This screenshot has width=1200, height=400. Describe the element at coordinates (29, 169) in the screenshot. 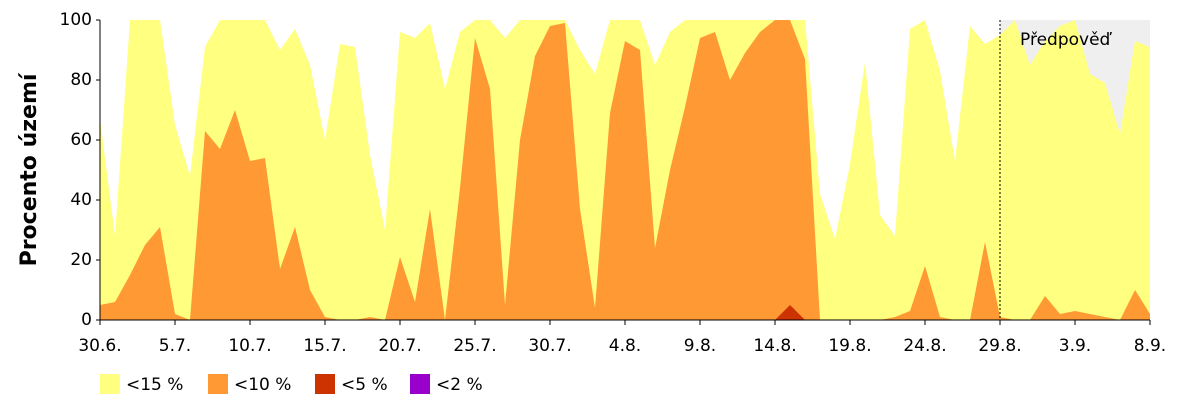

I see `y-axis-label: Procento území` at that location.